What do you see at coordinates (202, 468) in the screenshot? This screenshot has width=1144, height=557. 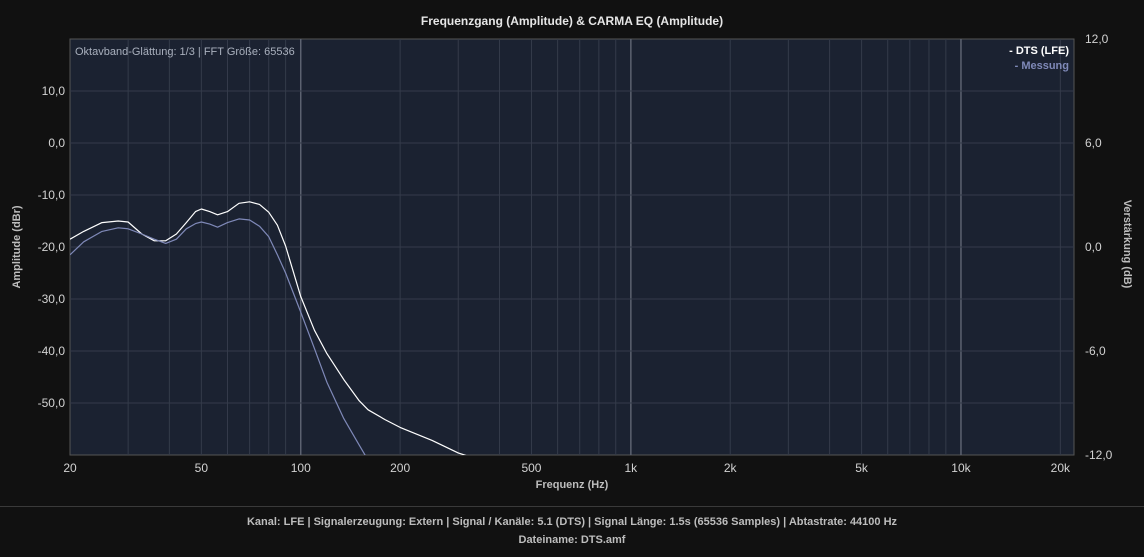 I see `x-tick-label: 50` at bounding box center [202, 468].